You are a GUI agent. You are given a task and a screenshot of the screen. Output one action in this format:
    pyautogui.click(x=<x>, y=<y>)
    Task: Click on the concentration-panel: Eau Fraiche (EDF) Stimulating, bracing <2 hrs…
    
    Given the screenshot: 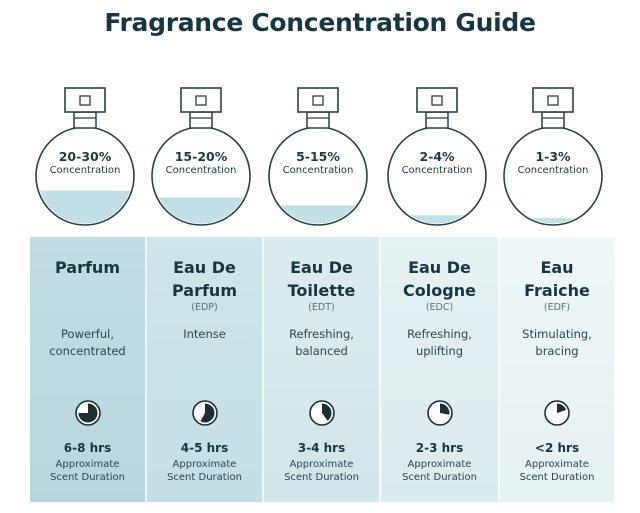 What is the action you would take?
    pyautogui.click(x=556, y=369)
    